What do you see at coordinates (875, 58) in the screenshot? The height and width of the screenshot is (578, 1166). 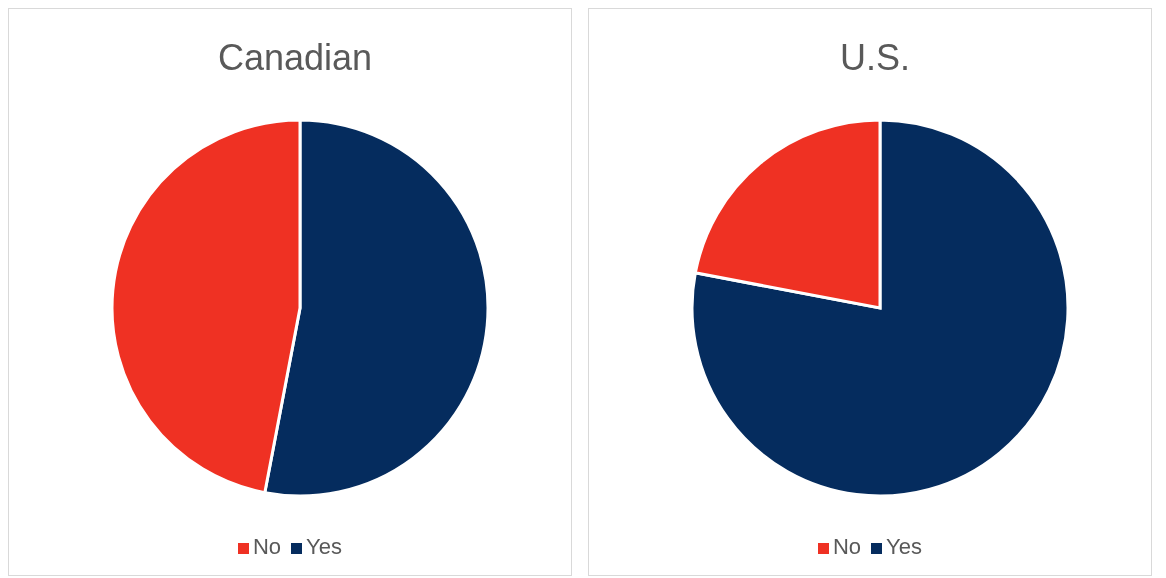 I see `chart-title: U.S.` at bounding box center [875, 58].